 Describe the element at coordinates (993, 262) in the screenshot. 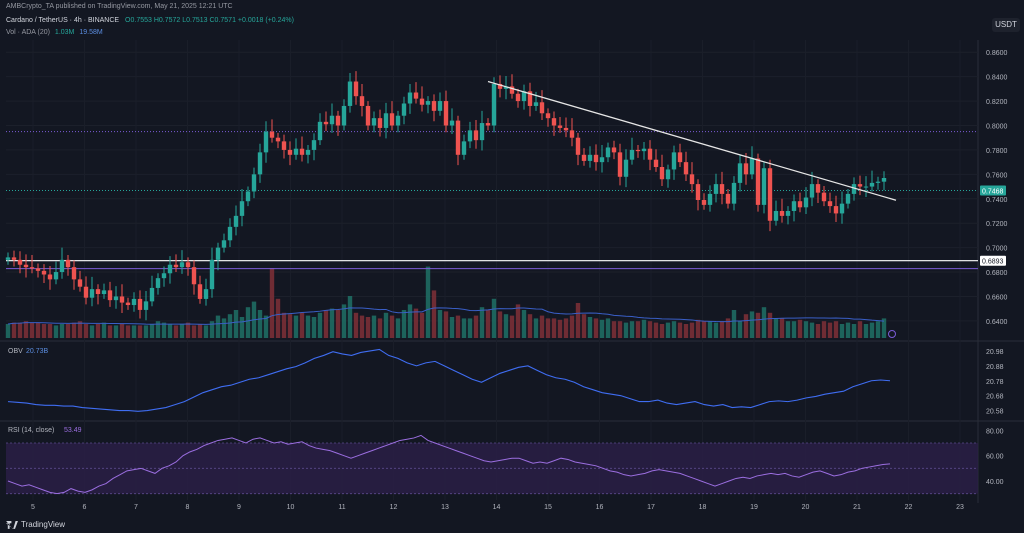

I see `support-line-label: 0.6893` at that location.